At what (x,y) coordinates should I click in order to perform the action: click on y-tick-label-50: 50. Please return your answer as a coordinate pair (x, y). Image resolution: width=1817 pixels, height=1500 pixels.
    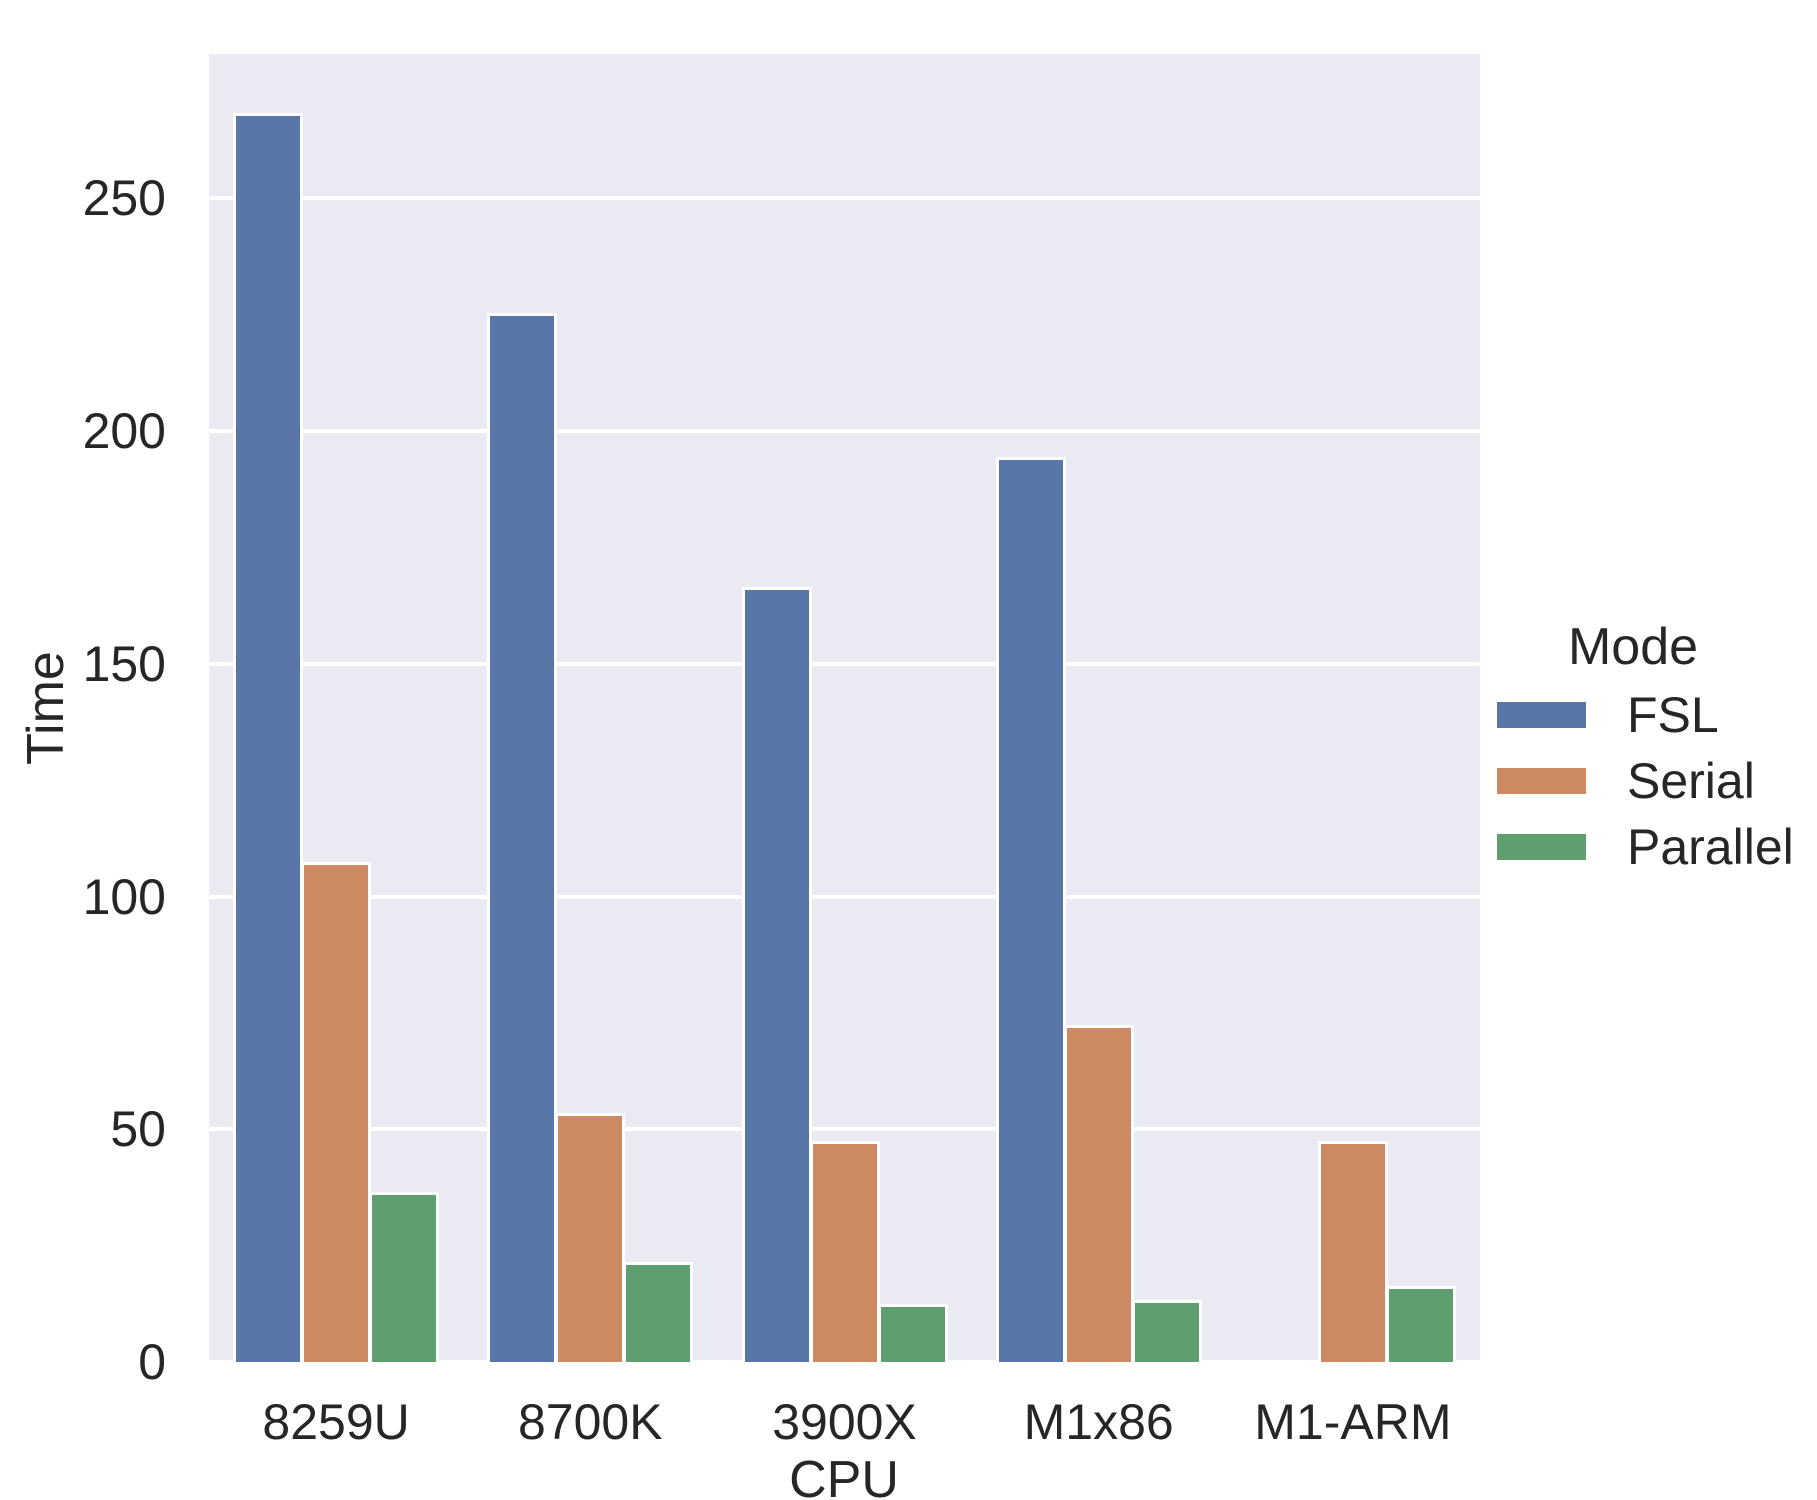
    Looking at the image, I should click on (138, 1129).